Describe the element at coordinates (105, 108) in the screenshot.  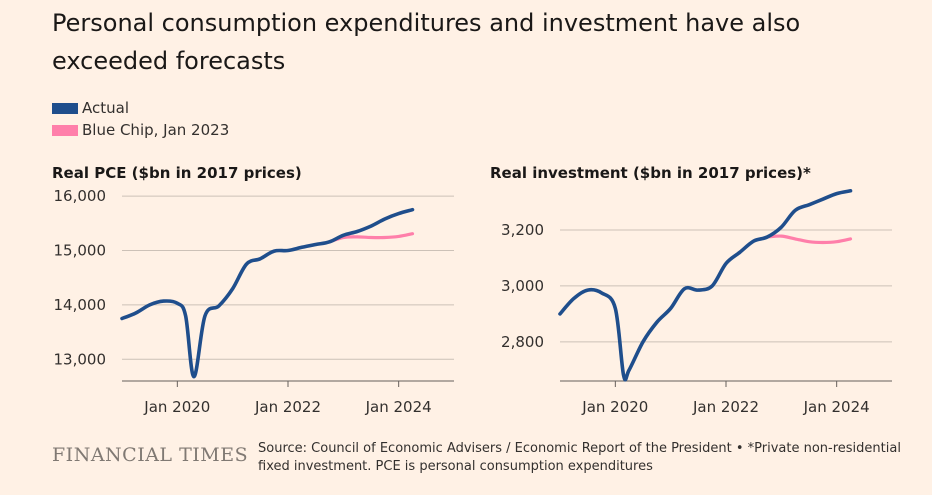
I see `legend-label-actual: Actual` at that location.